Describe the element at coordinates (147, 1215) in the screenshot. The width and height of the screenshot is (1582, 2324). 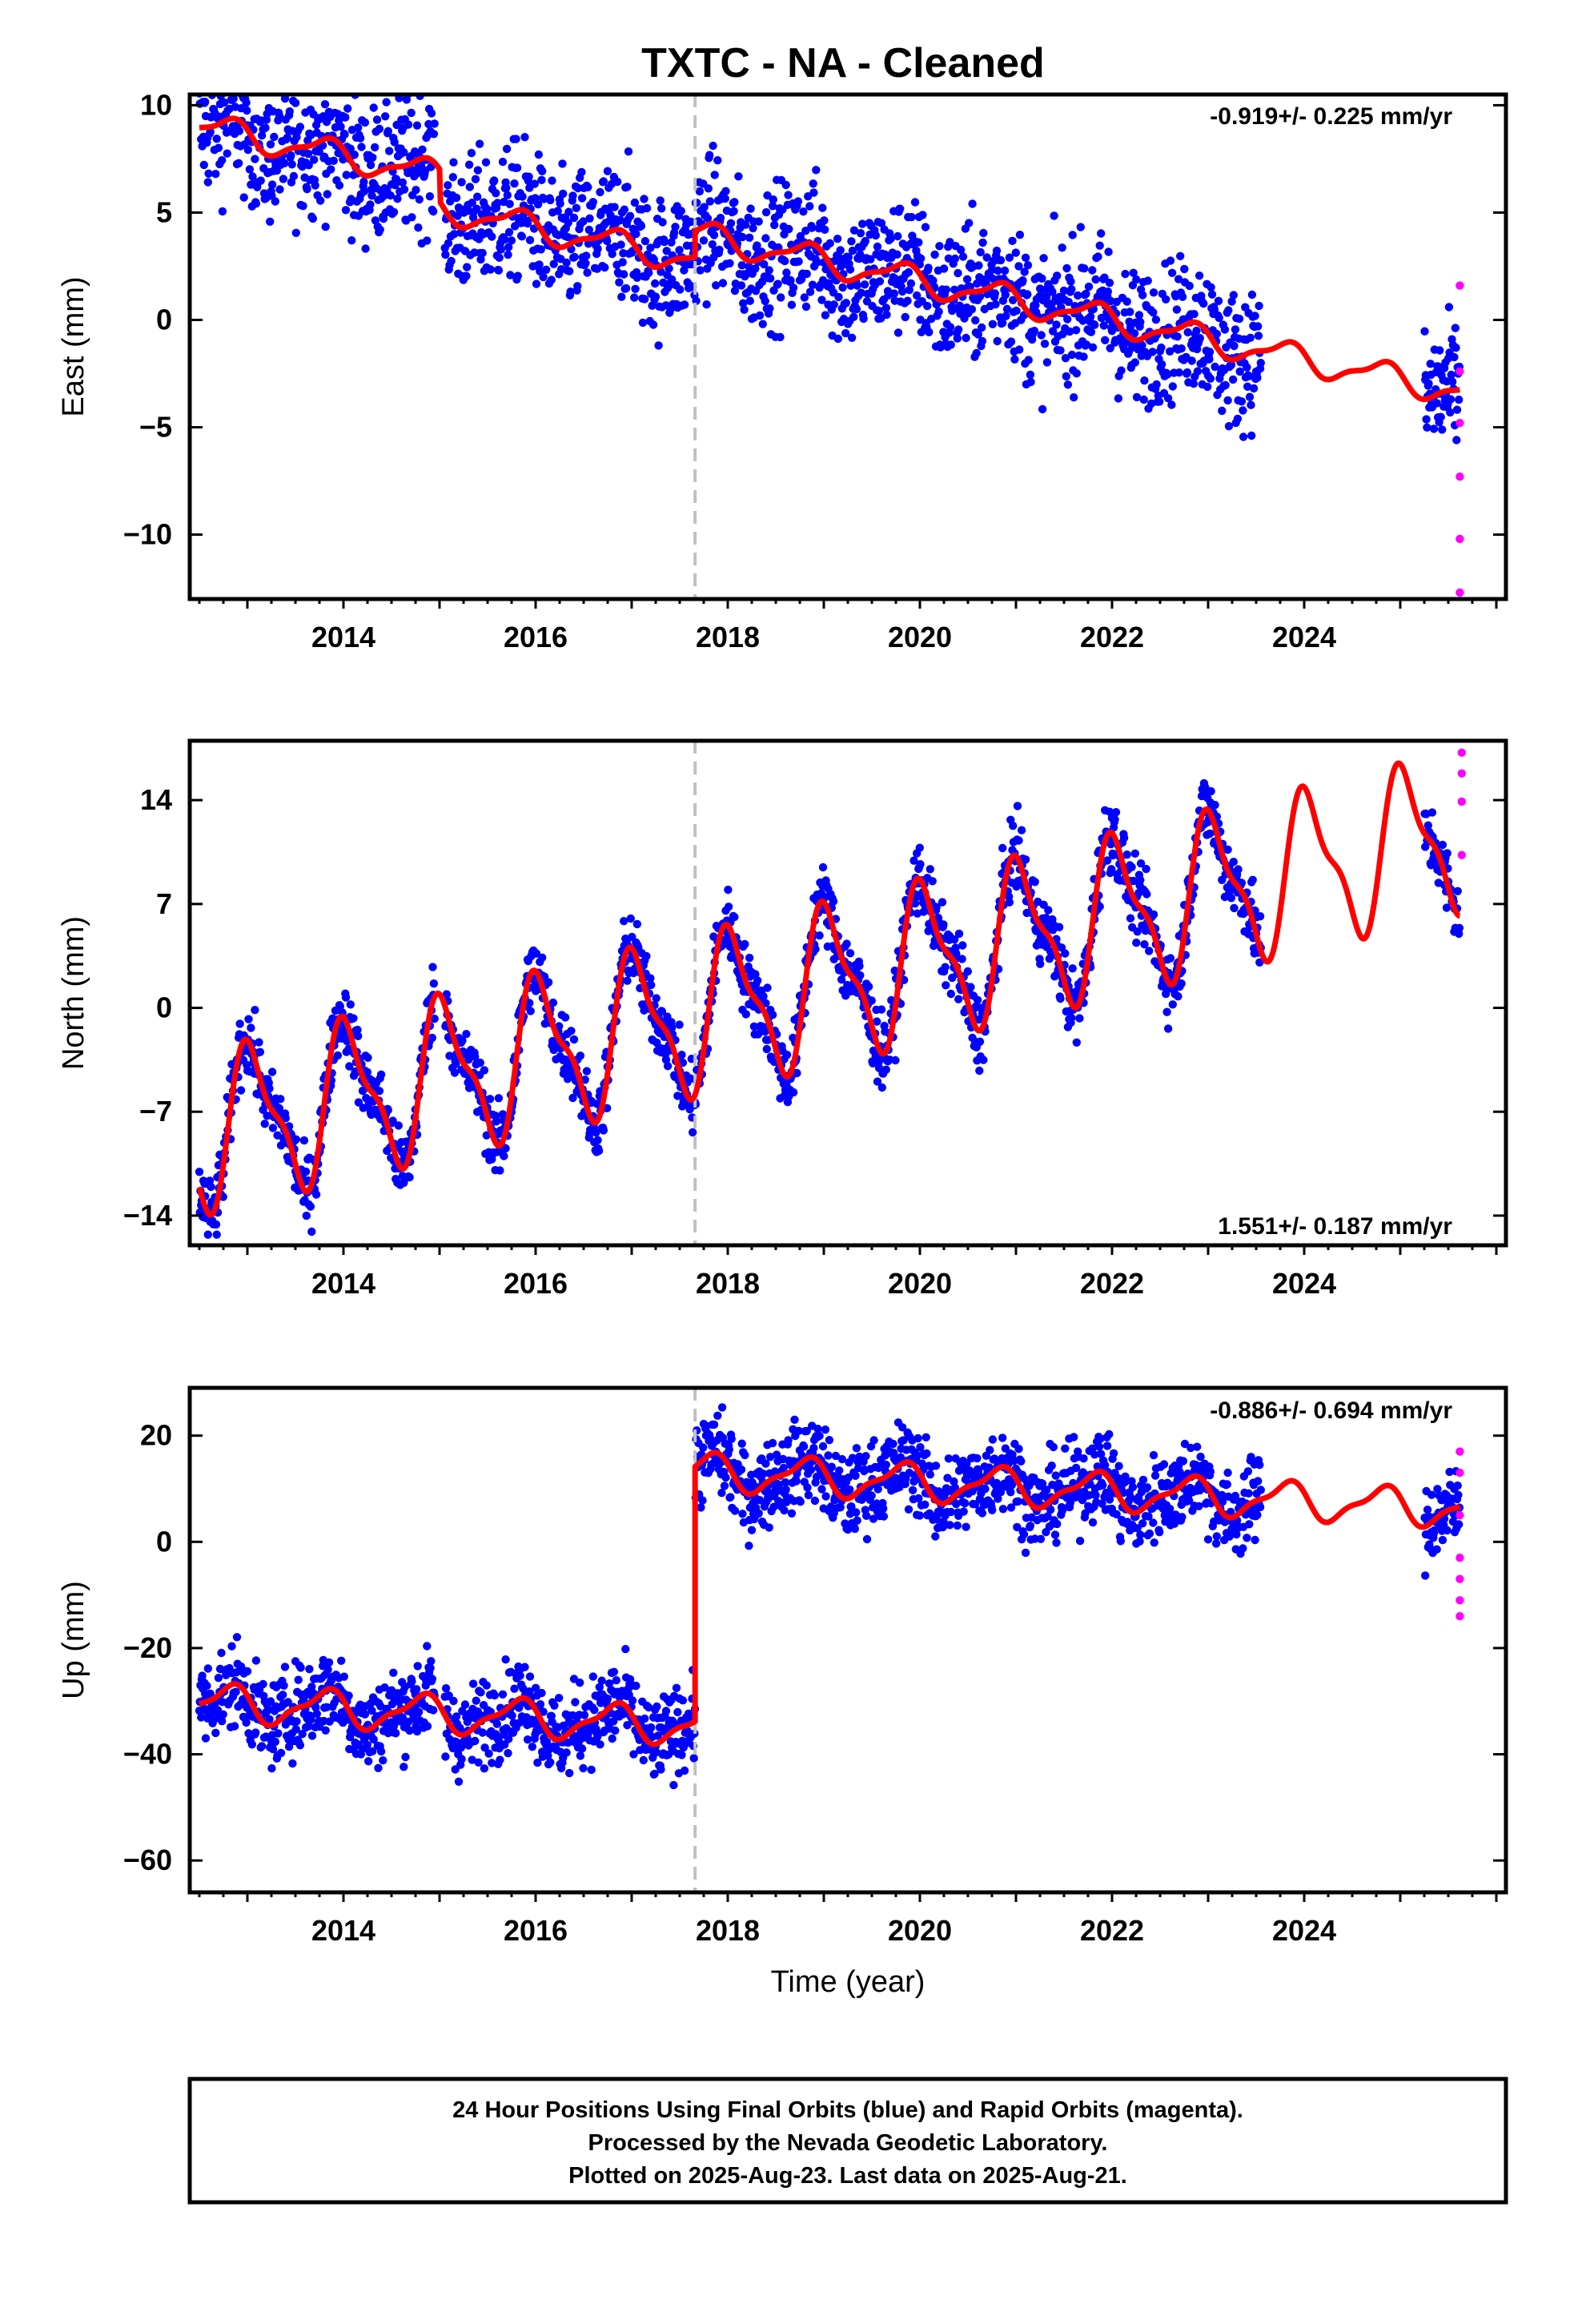
I see `north-y-tick-label: −14` at that location.